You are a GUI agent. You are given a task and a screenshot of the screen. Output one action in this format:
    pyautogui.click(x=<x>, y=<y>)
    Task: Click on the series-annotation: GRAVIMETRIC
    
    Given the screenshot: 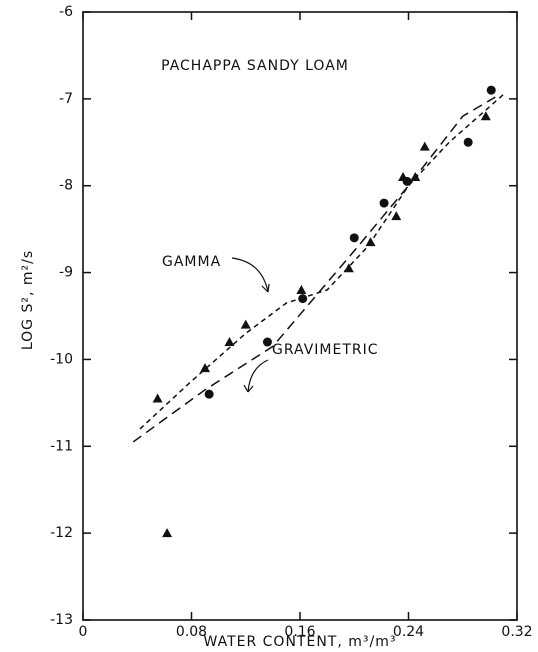 What is the action you would take?
    pyautogui.click(x=325, y=350)
    